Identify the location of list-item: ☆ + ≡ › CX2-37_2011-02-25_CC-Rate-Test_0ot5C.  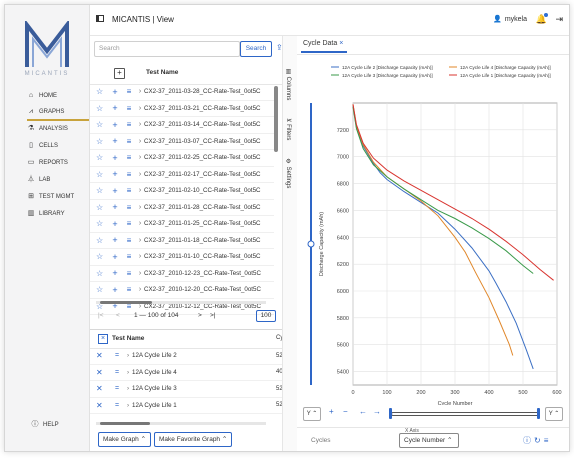
(182, 158).